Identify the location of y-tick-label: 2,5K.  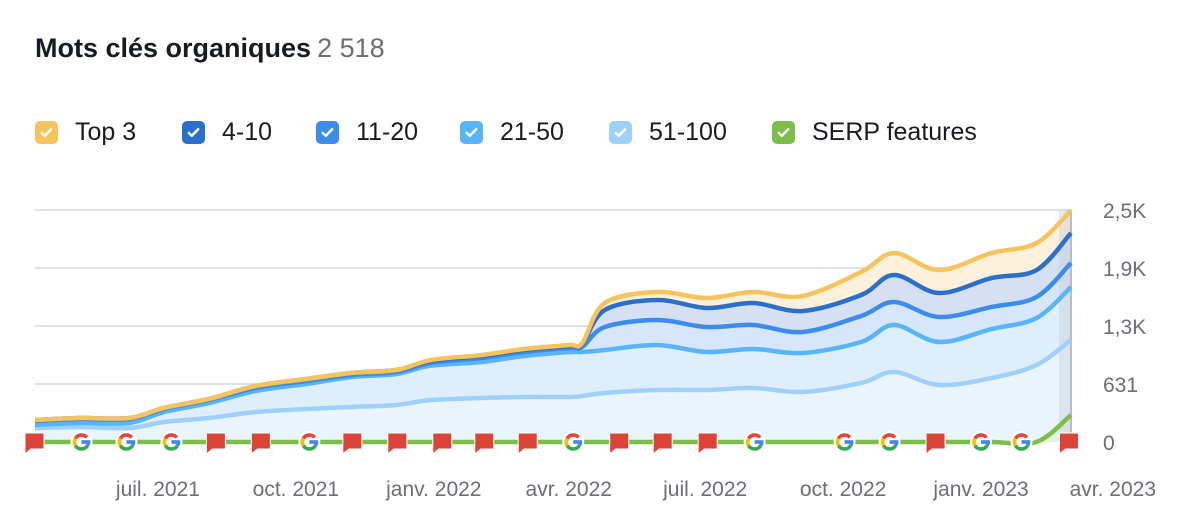
(1124, 211).